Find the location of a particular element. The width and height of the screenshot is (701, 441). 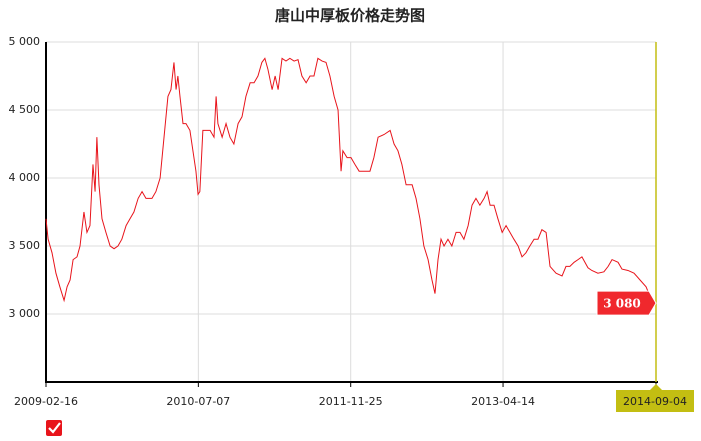

x-tick-label: 2011-11-25 is located at coordinates (351, 401).